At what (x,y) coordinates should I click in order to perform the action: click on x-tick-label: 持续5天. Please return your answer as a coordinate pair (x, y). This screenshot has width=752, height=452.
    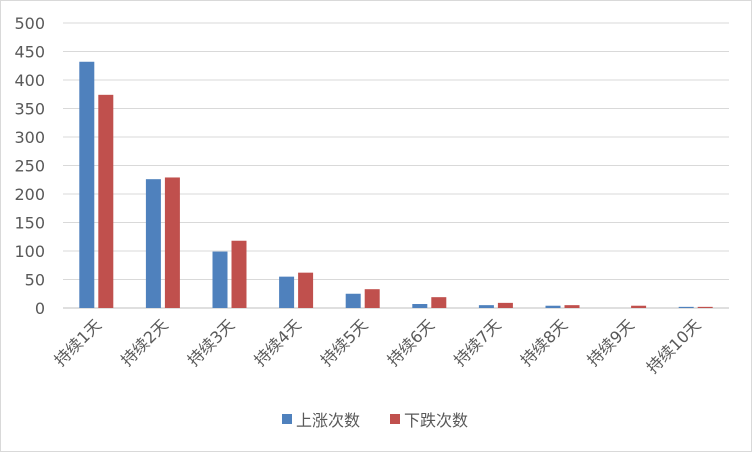
    Looking at the image, I should click on (344, 342).